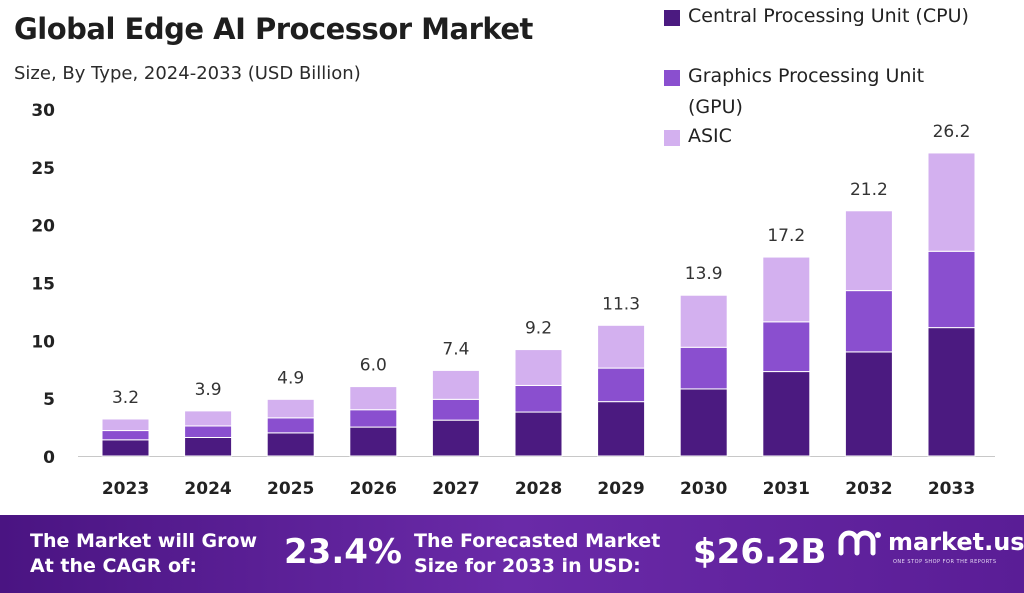 This screenshot has height=593, width=1024. Describe the element at coordinates (49, 458) in the screenshot. I see `y-tick-label: 0` at that location.